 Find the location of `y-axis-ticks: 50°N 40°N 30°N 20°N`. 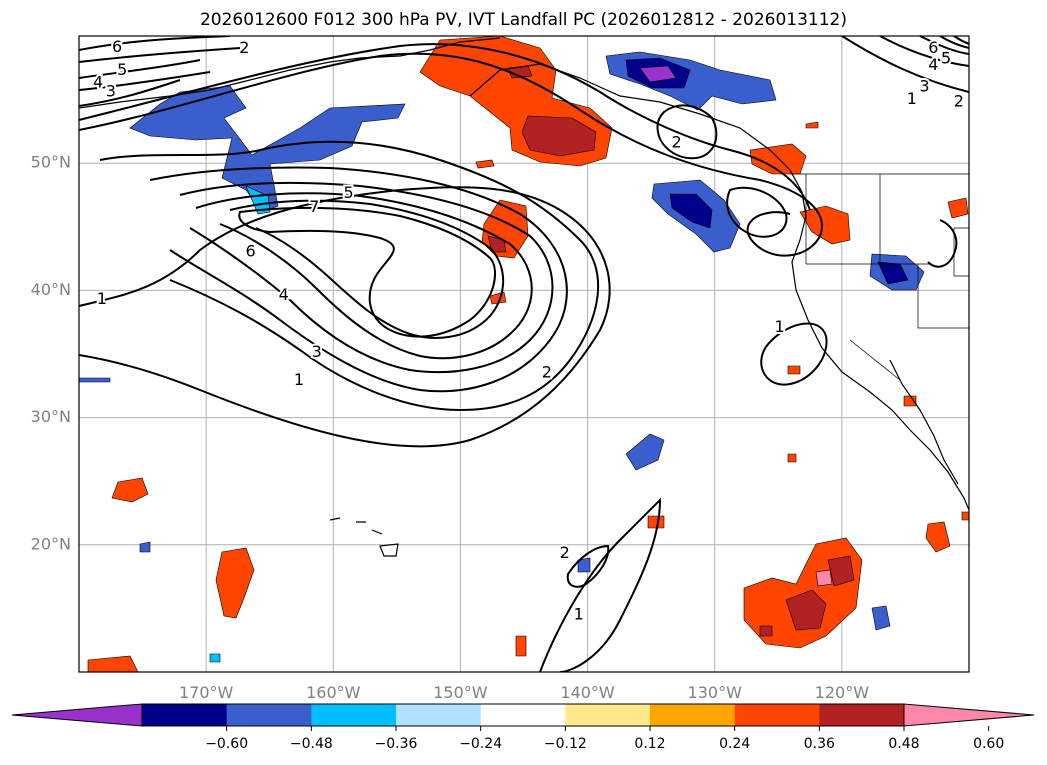

y-axis-ticks: 50°N 40°N 30°N 20°N is located at coordinates (51, 353).